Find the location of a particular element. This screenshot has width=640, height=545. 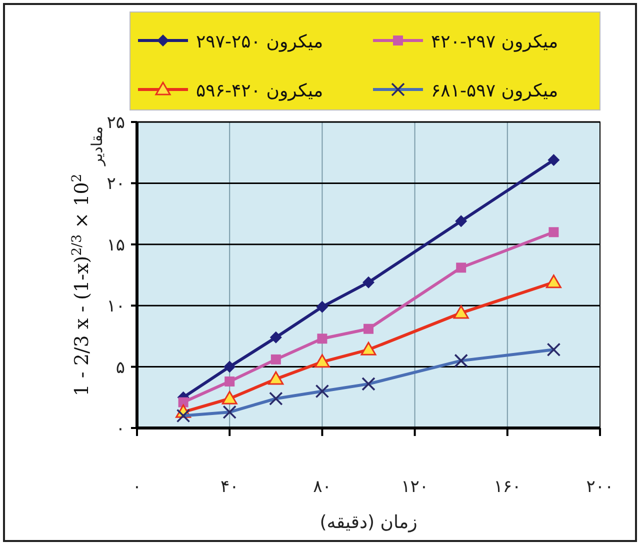

y-tick-label: ۰ is located at coordinates (120, 429).